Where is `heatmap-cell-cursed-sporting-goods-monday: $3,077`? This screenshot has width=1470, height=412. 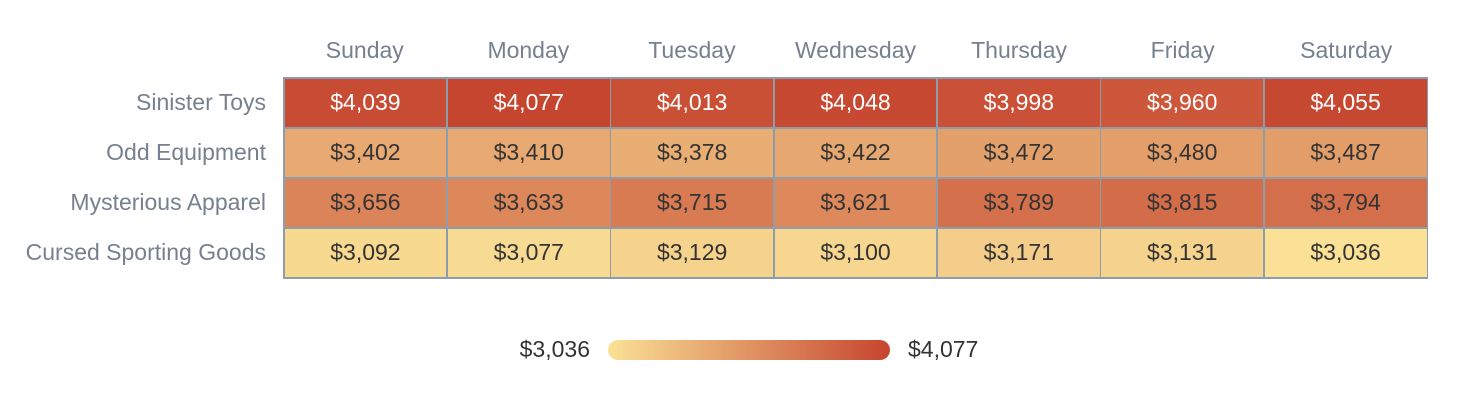
heatmap-cell-cursed-sporting-goods-monday: $3,077 is located at coordinates (528, 252).